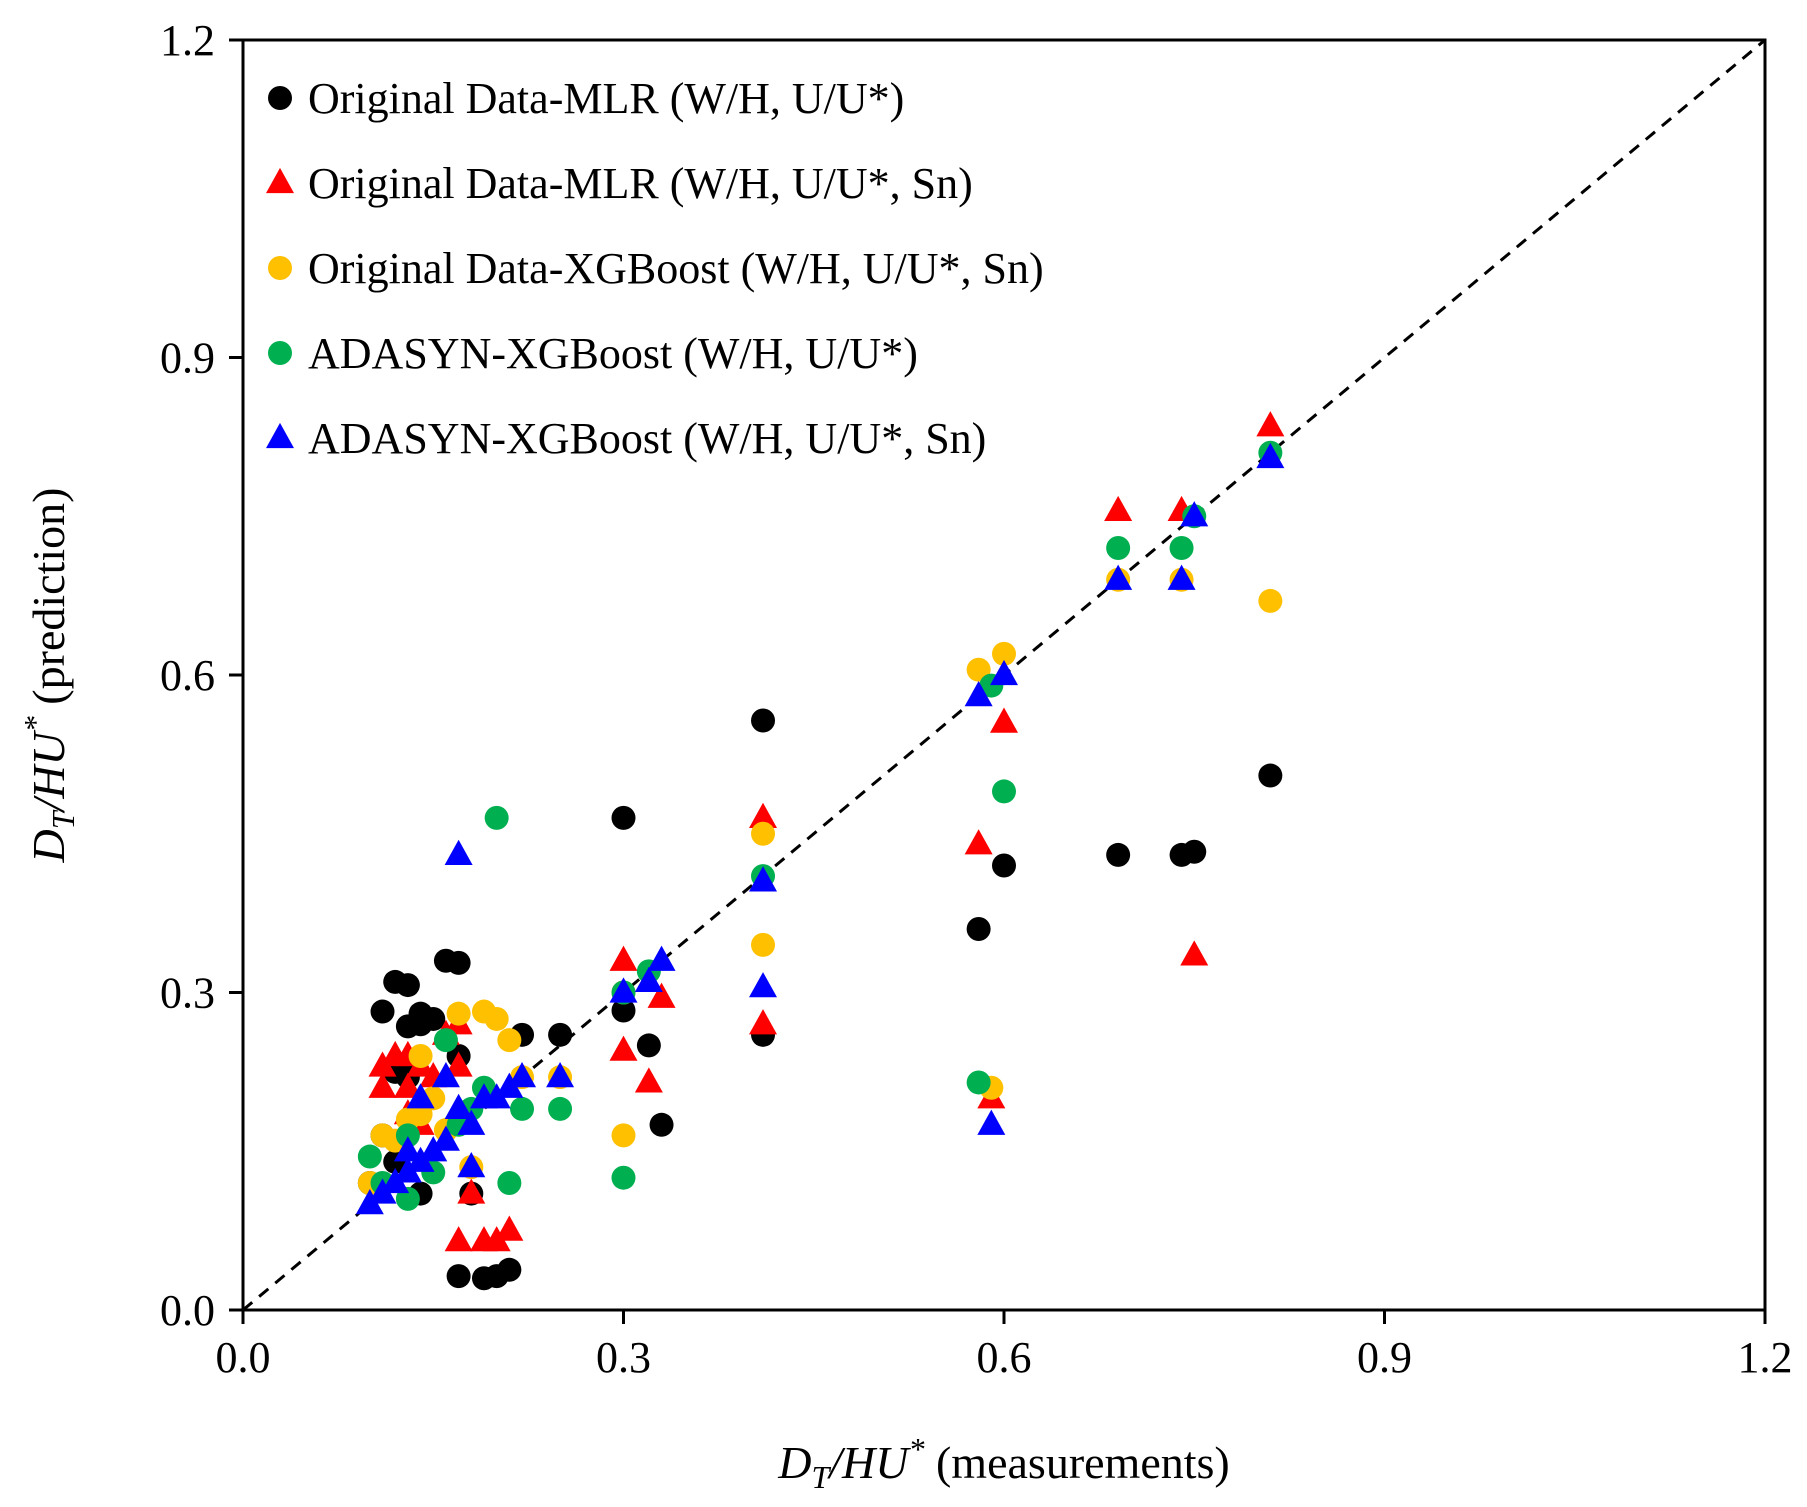  I want to click on x-label-rest: (measurements), so click(1076, 1462).